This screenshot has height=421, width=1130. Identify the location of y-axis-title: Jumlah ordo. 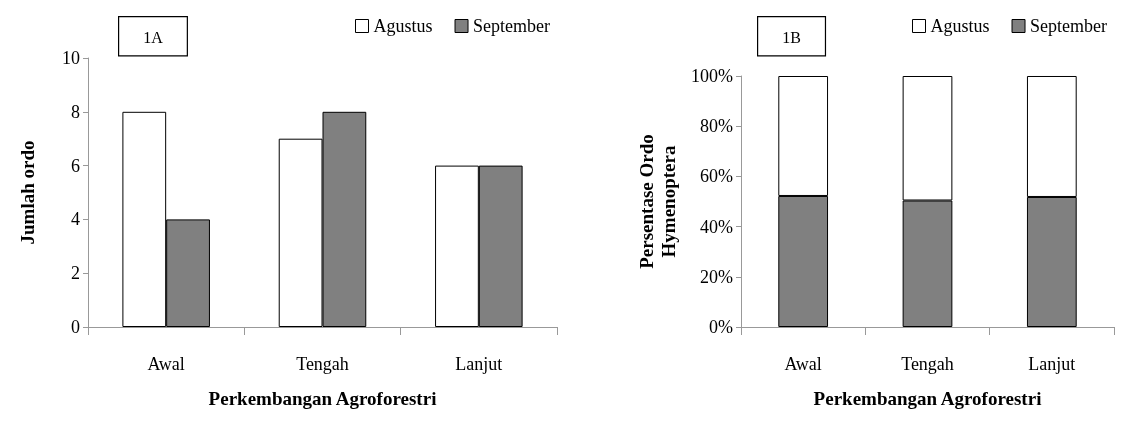
(27, 192).